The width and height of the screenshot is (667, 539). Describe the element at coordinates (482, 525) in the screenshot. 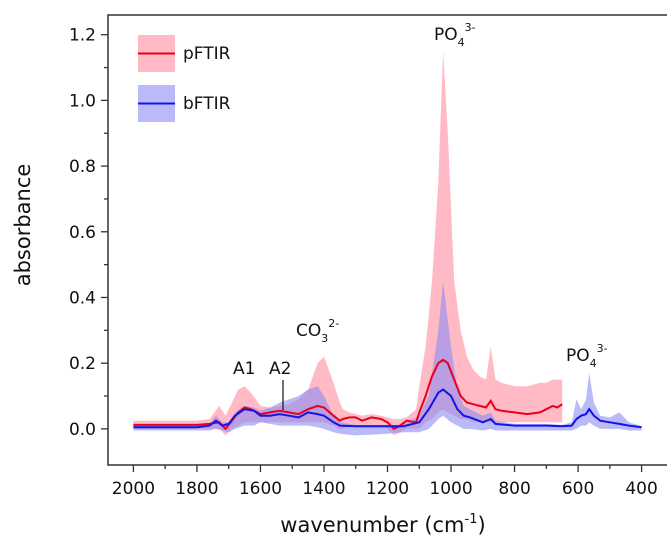

I see `x-axis-label-text: )` at that location.